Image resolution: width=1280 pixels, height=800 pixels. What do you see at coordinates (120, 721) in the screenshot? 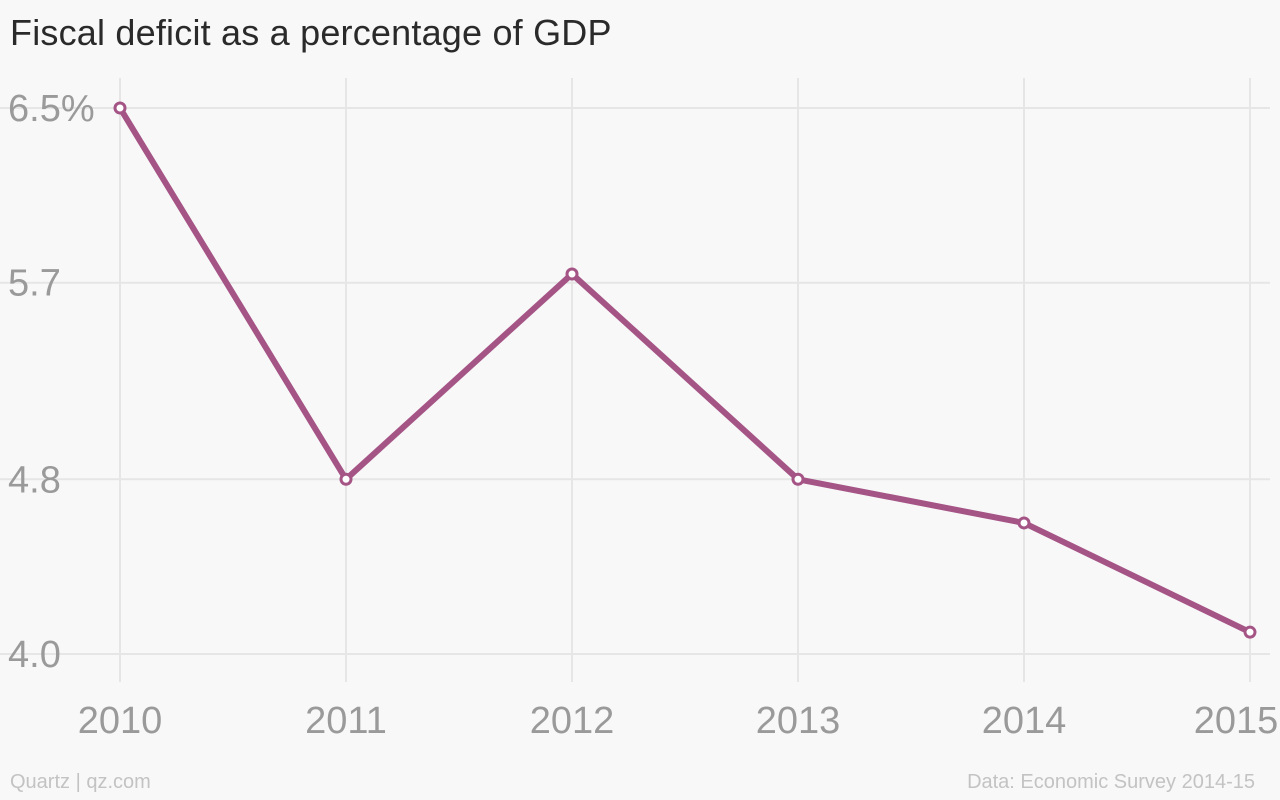
I see `x-tick-label: 2010` at bounding box center [120, 721].